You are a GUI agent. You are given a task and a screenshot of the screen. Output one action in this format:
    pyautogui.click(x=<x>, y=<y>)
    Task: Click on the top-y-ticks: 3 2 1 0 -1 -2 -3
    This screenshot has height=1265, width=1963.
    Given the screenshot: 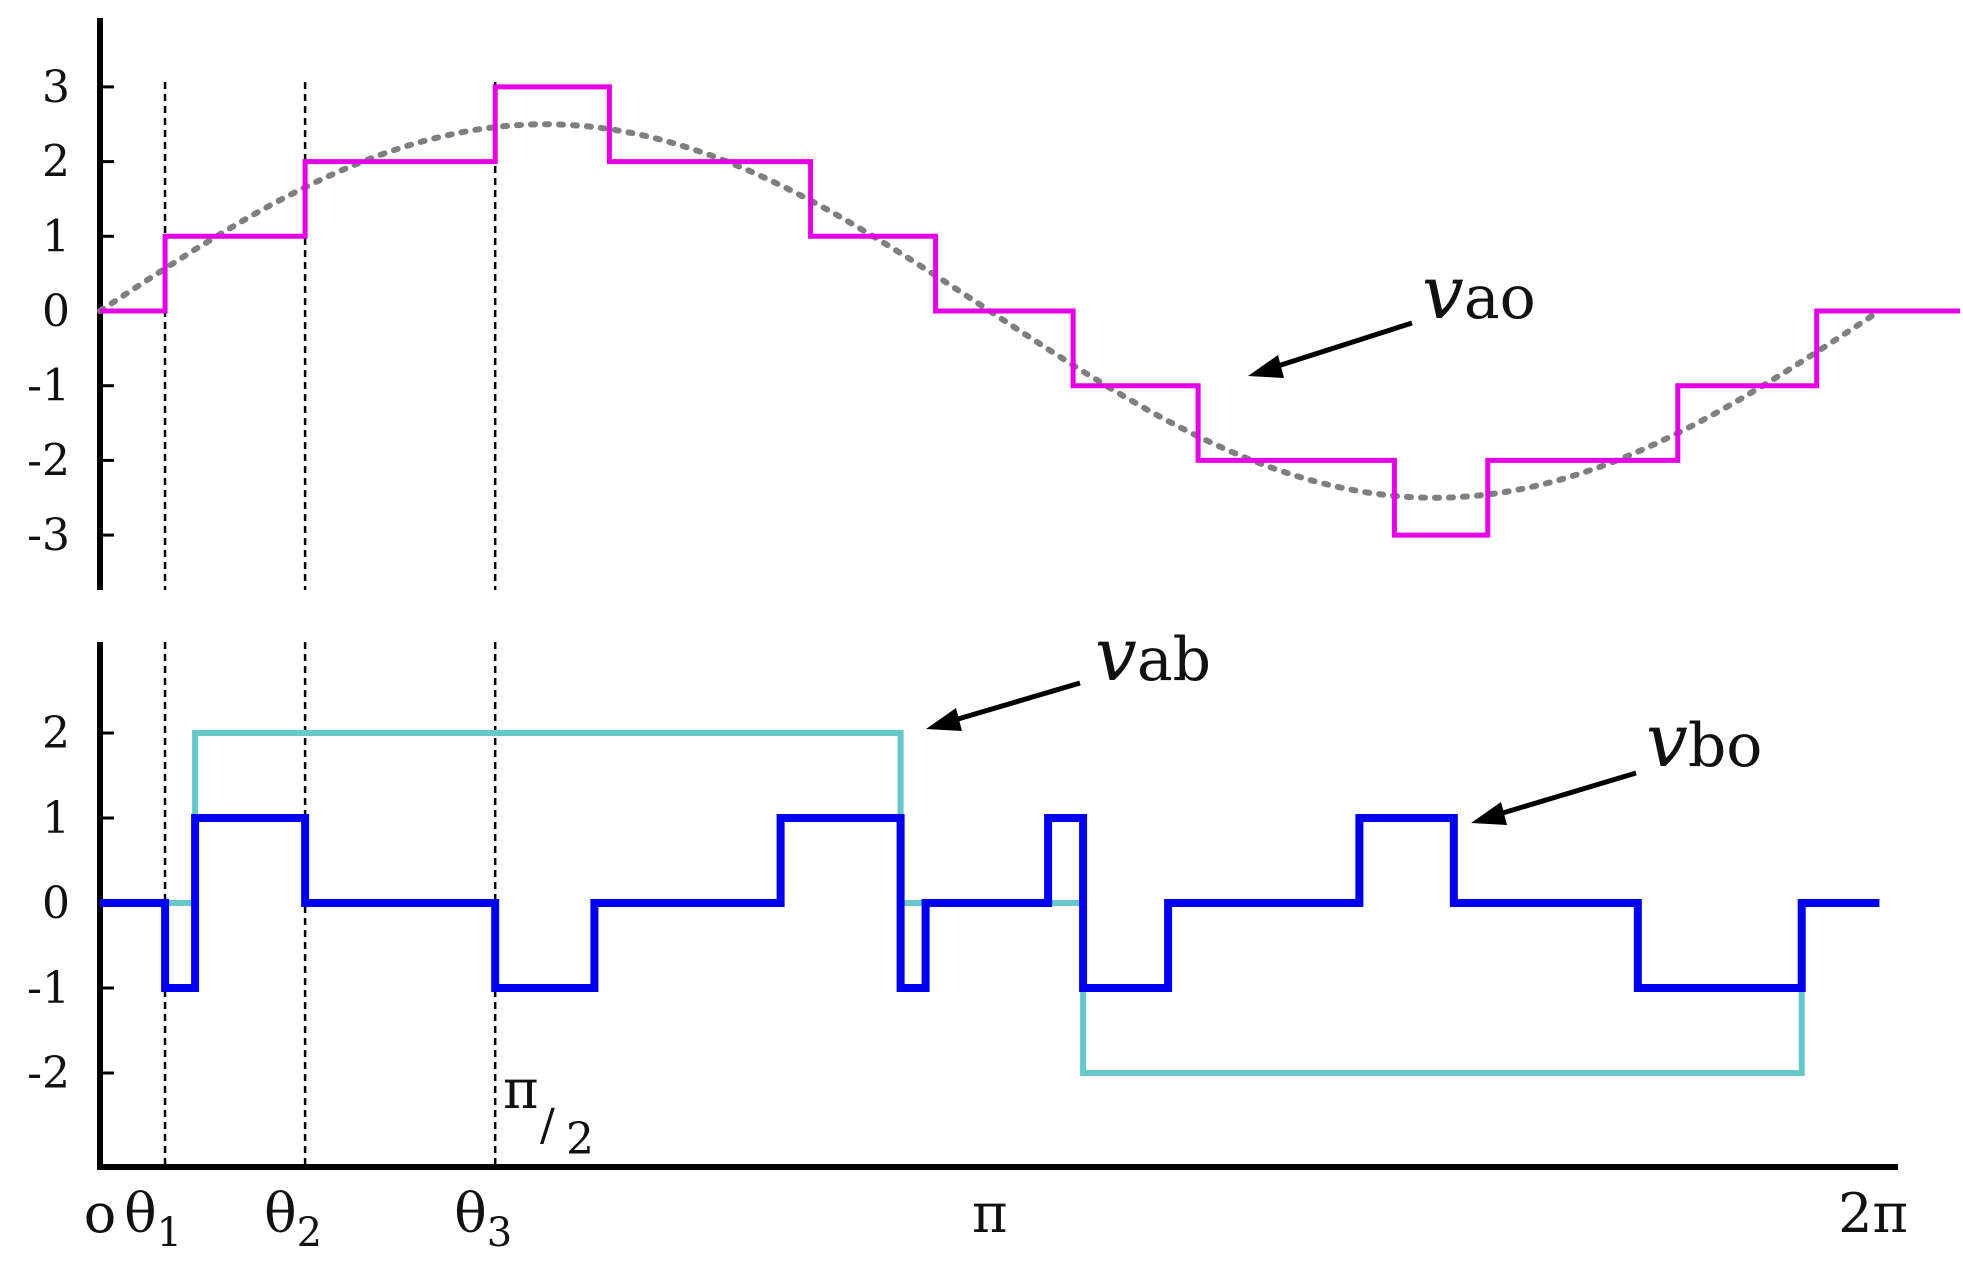 What is the action you would take?
    pyautogui.click(x=70, y=311)
    